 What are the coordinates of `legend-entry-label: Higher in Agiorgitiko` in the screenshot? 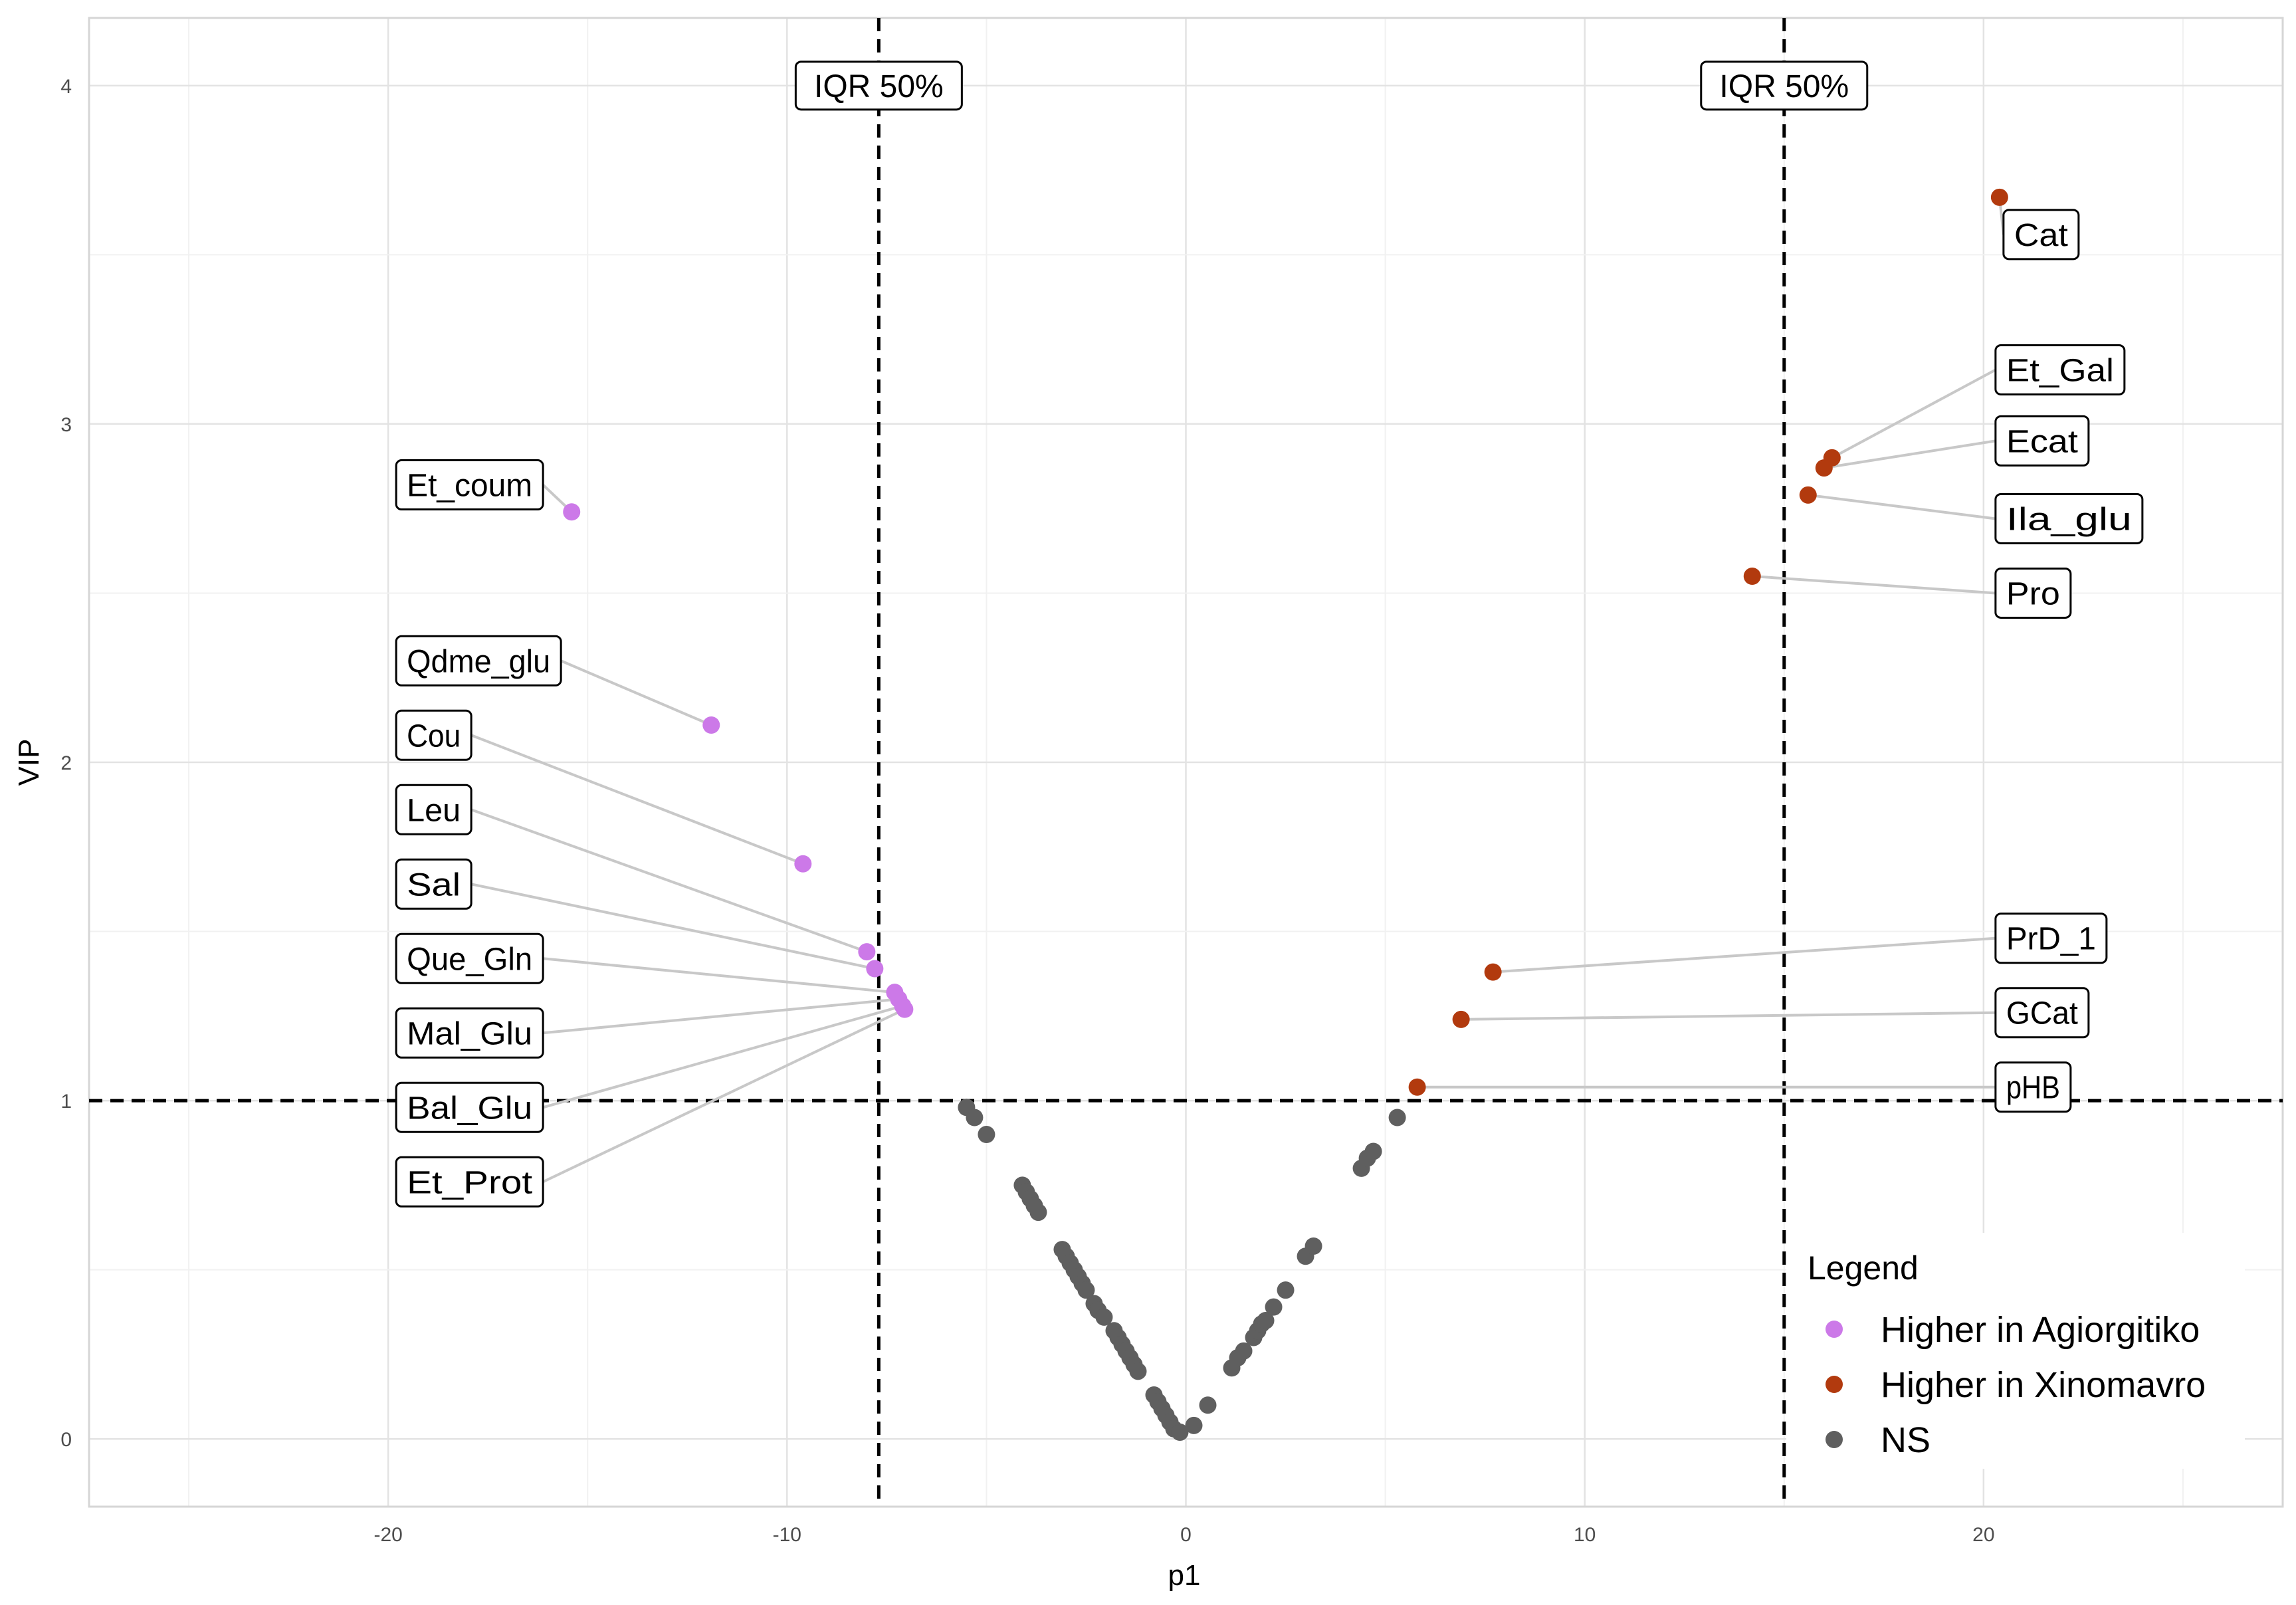 It's located at (2040, 1330).